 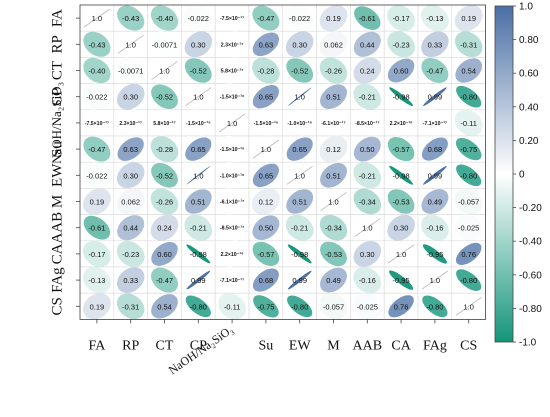 I want to click on colorbar-tick-label: -0.60, so click(x=530, y=275).